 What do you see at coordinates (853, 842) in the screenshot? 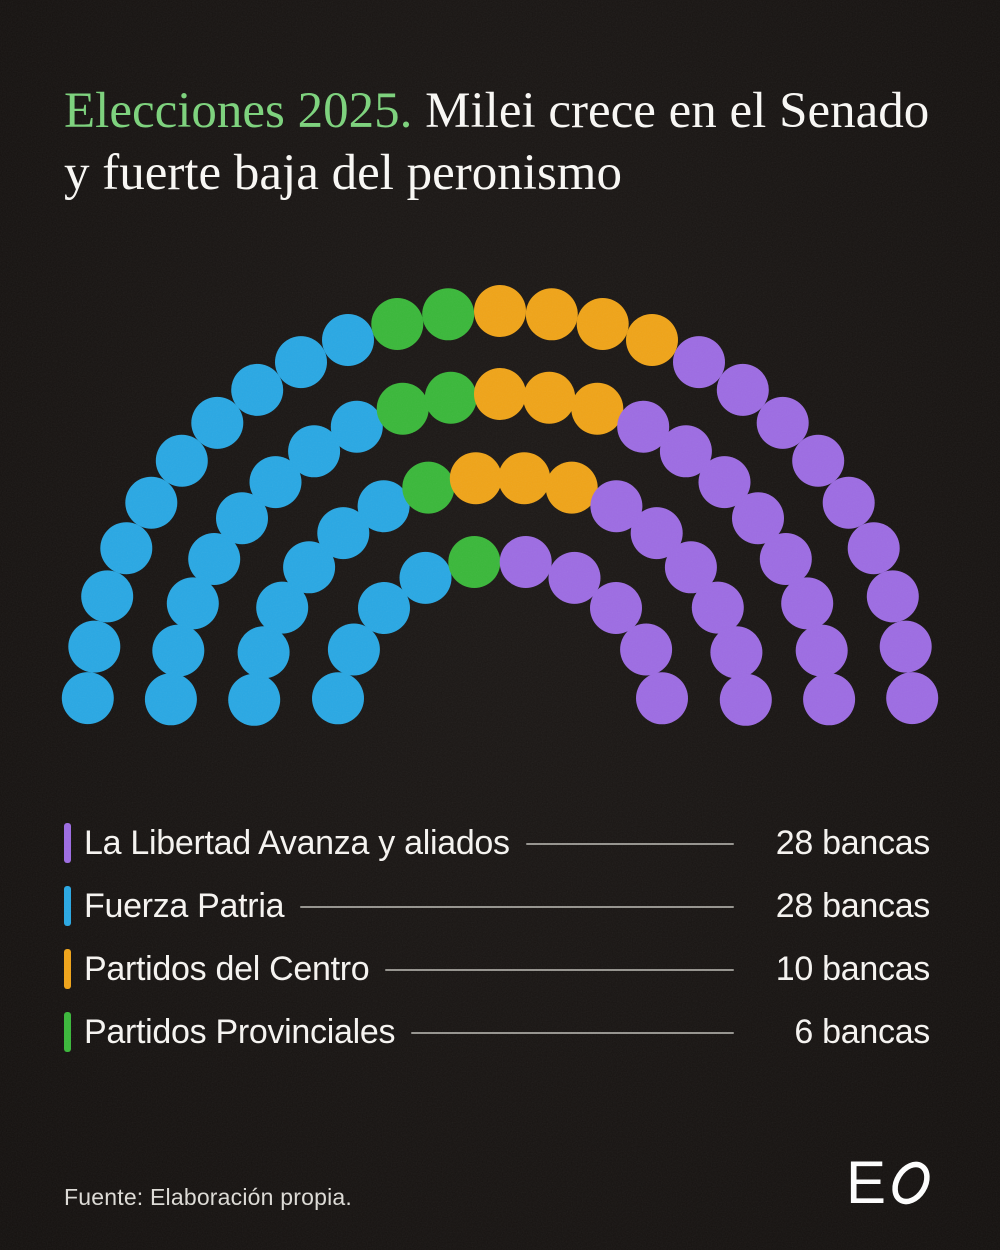
I see `legend-value-lla: 28 bancas` at bounding box center [853, 842].